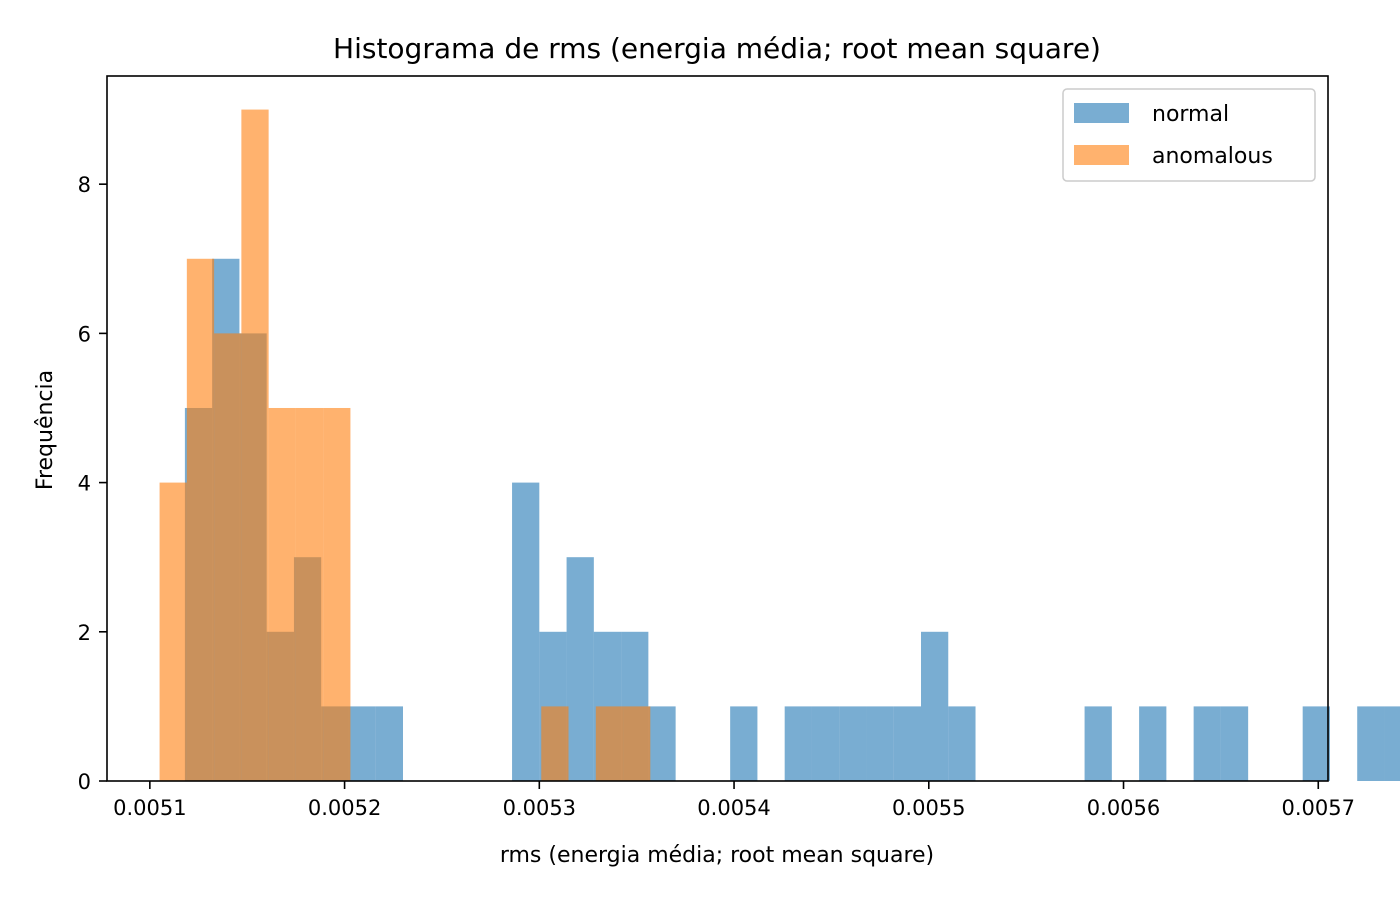 Image resolution: width=1400 pixels, height=900 pixels. I want to click on y-tick-label: 0, so click(84, 782).